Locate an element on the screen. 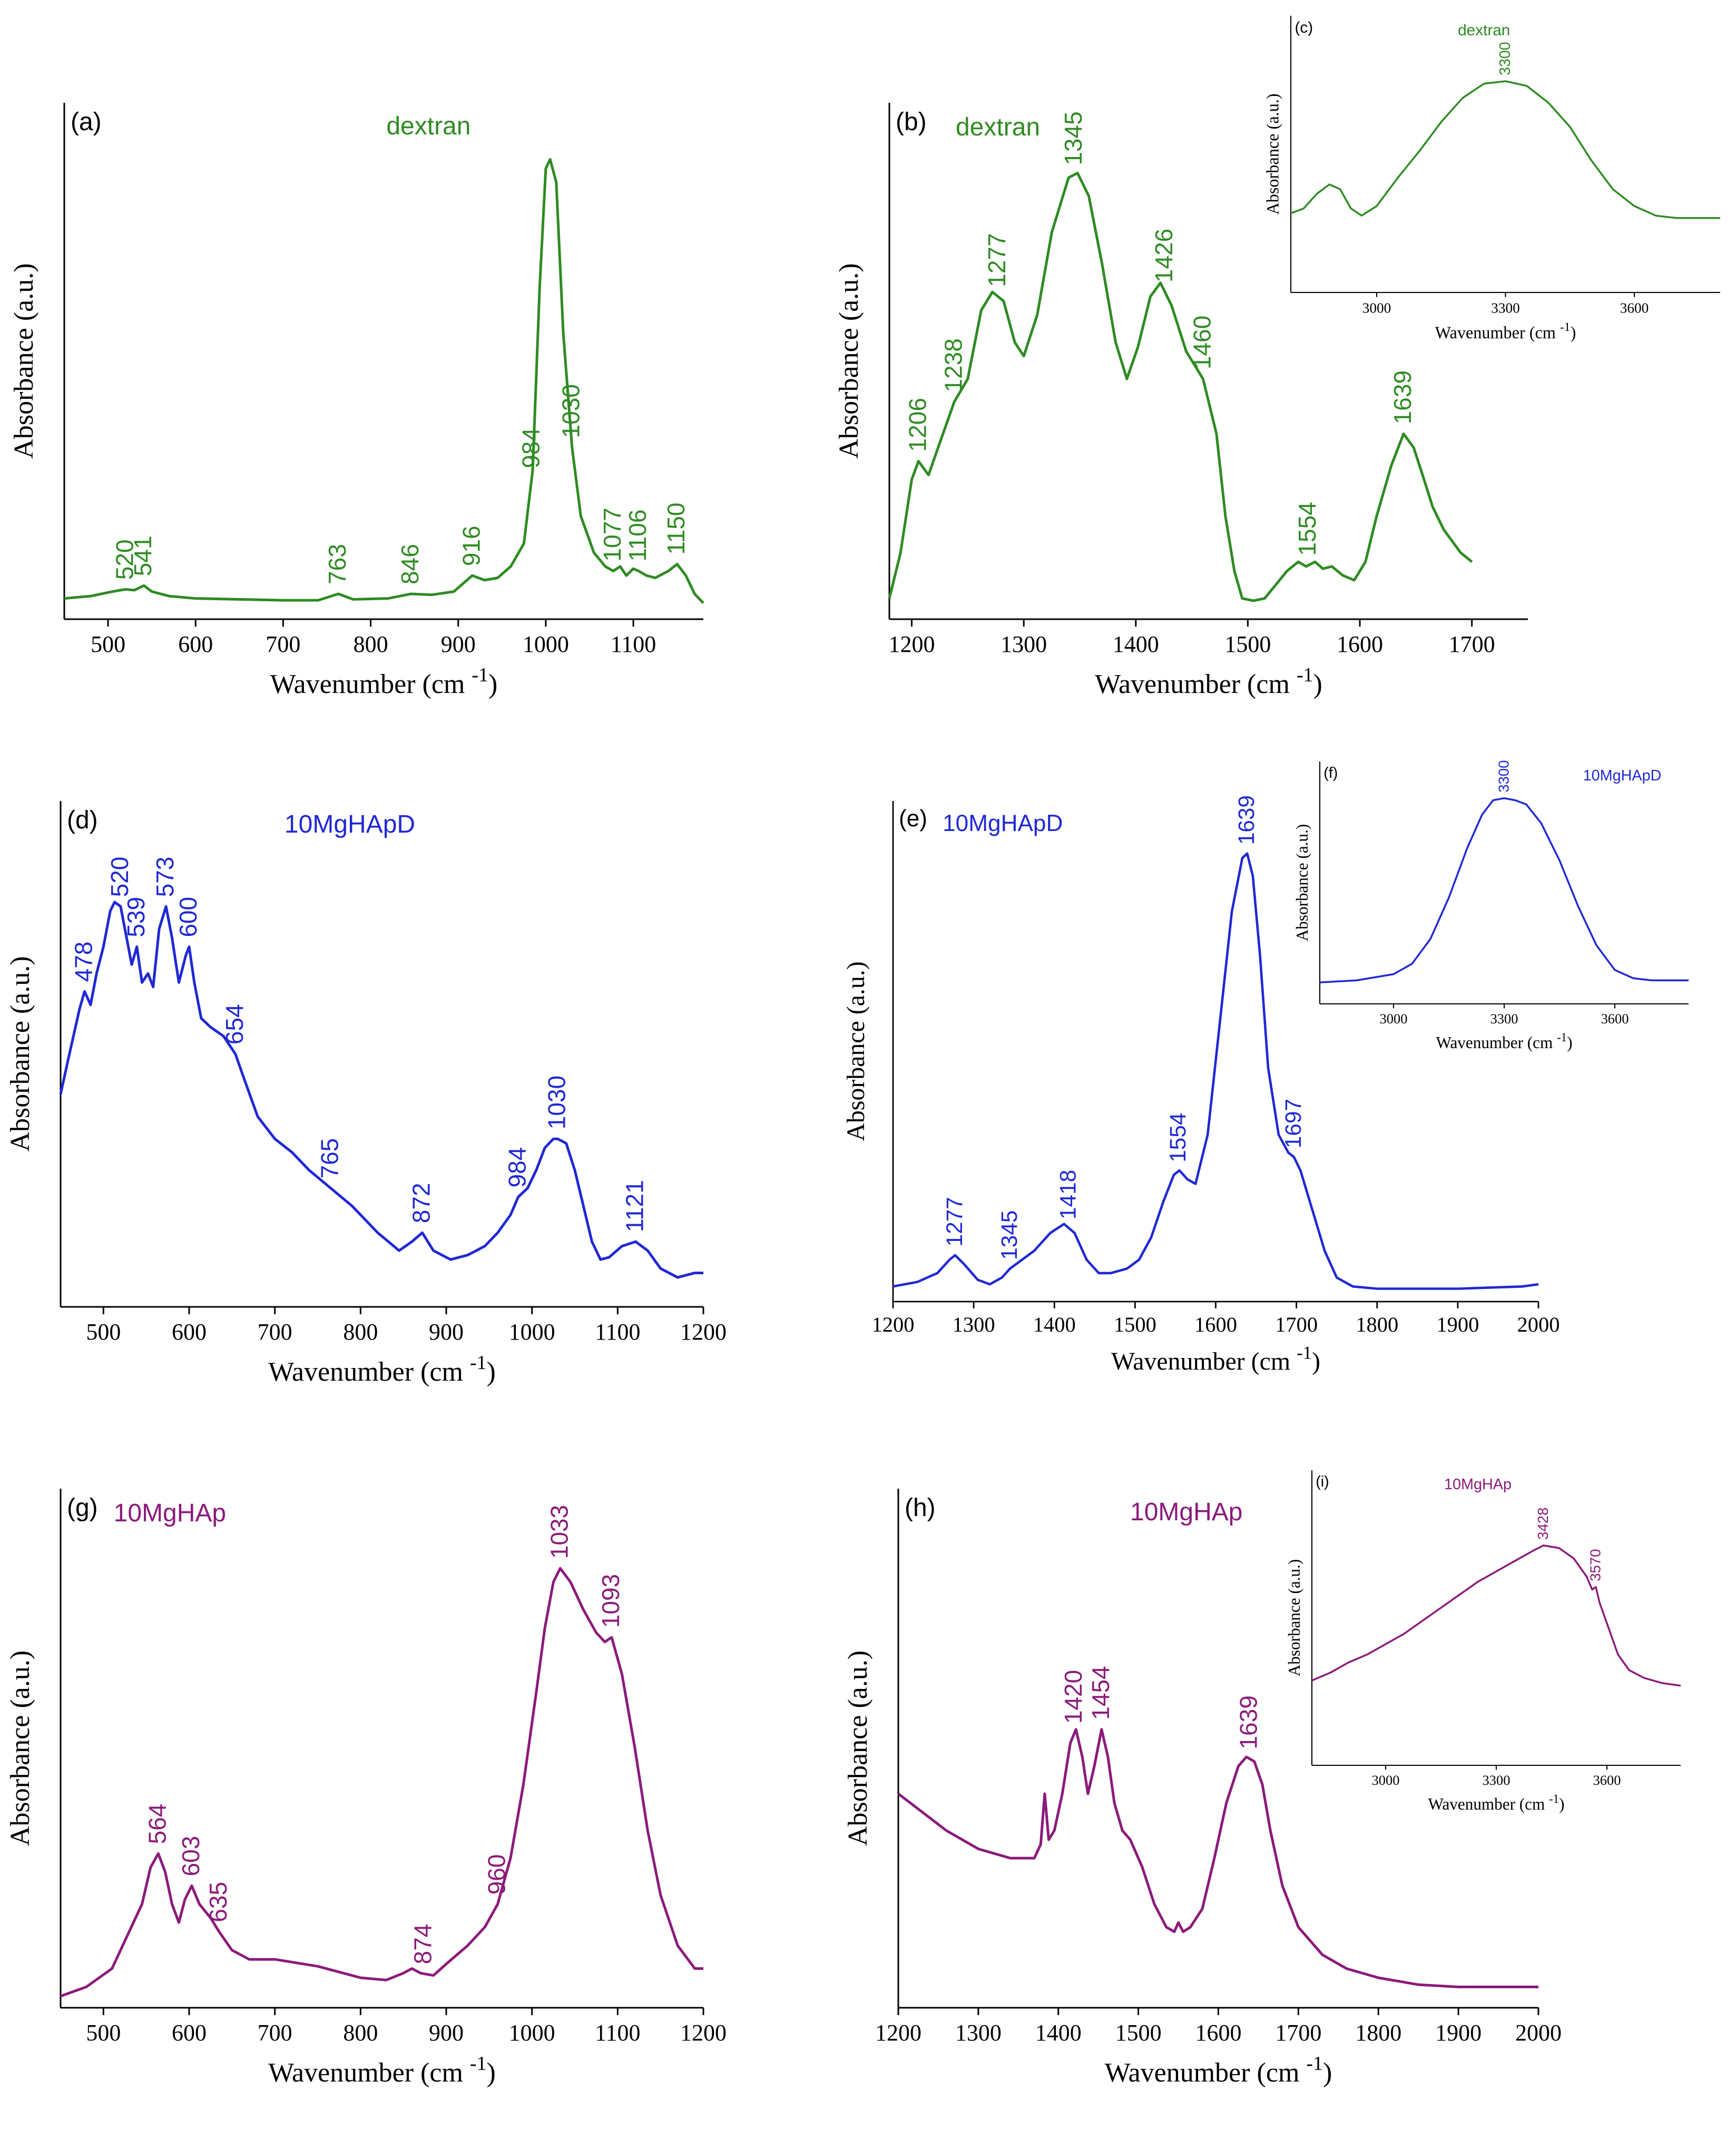 The image size is (1736, 2130). x-tick-label: 1900 is located at coordinates (1457, 1325).